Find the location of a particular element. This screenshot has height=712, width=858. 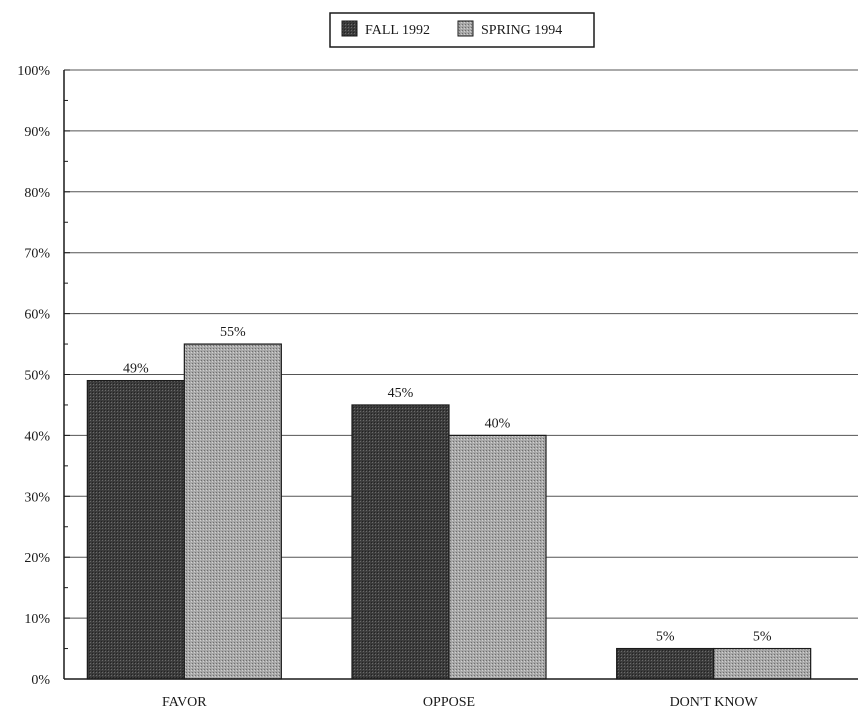

legend-label-spring-1994: SPRING 1994 is located at coordinates (521, 30).